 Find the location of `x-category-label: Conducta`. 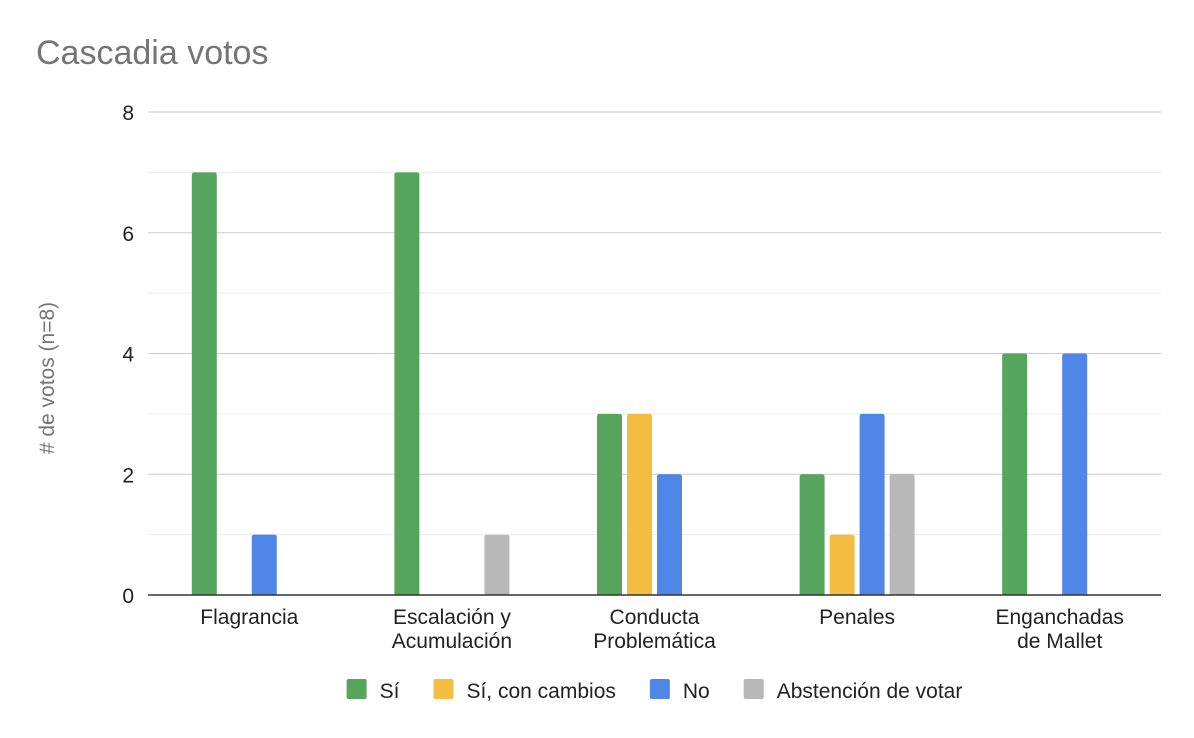

x-category-label: Conducta is located at coordinates (655, 617).